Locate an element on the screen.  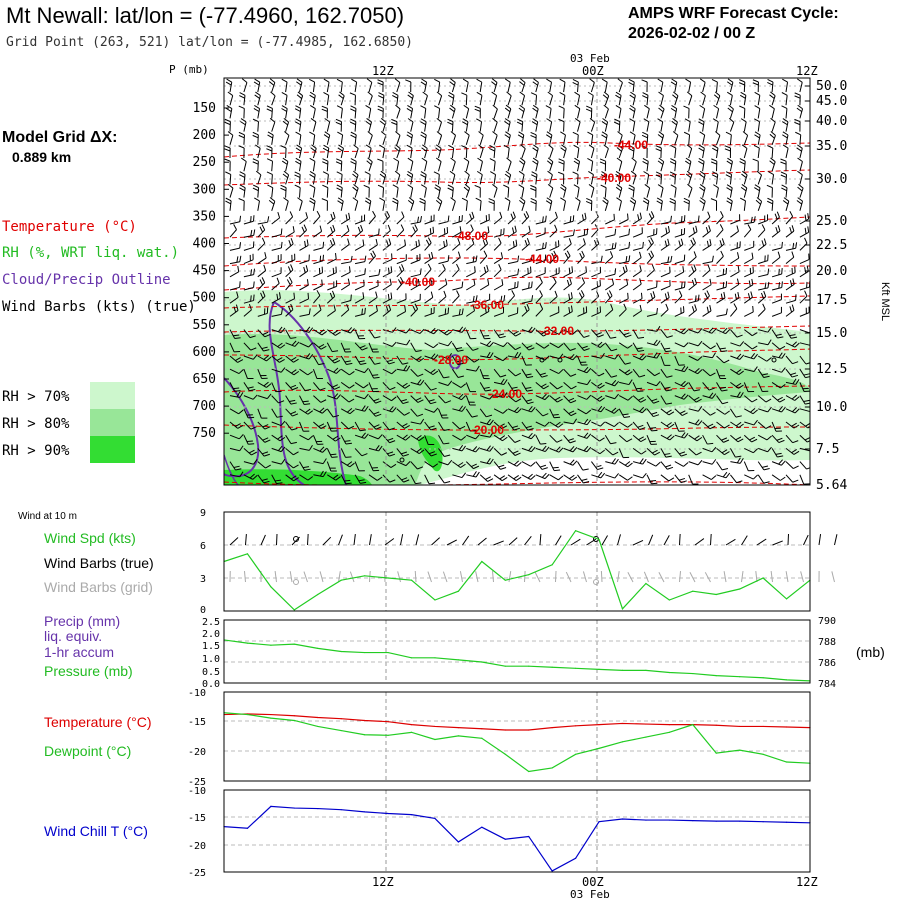
axis-tick-label: 788 is located at coordinates (827, 642).